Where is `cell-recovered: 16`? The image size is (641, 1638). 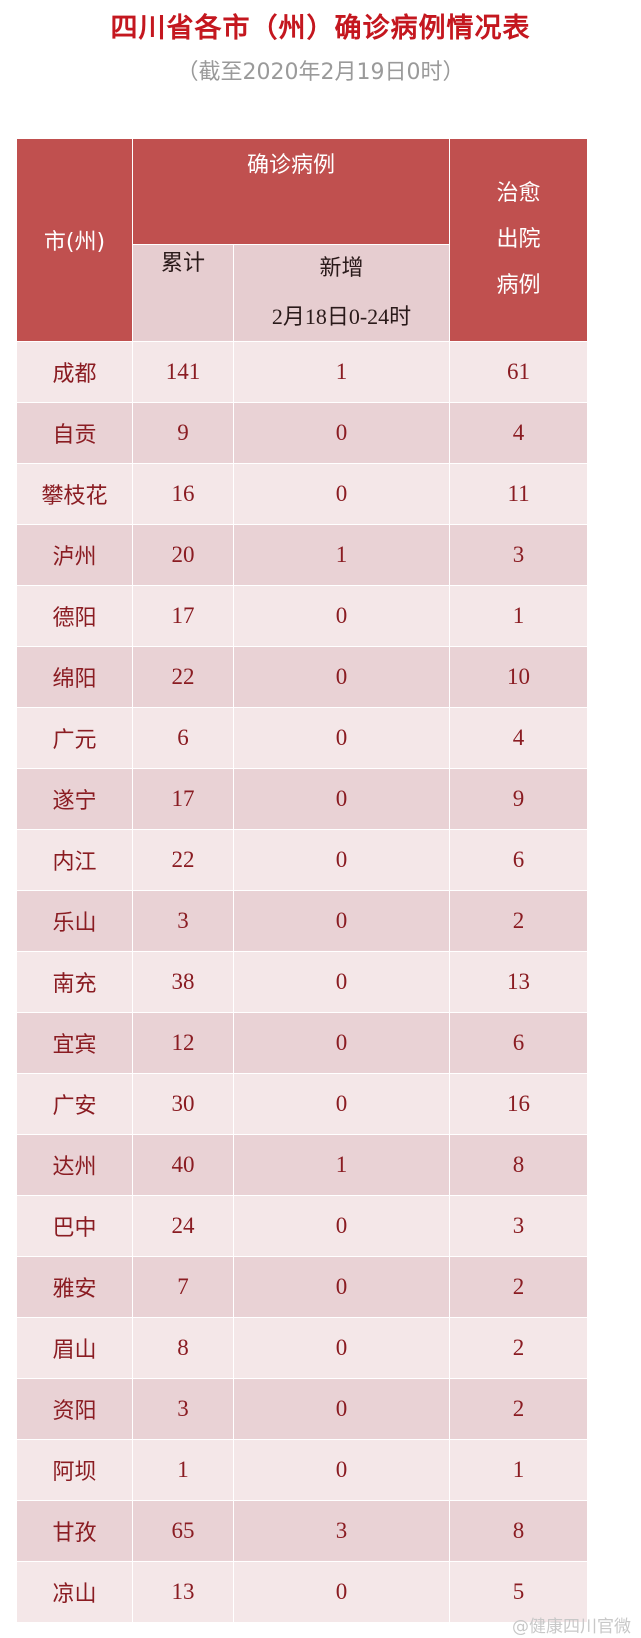
cell-recovered: 16 is located at coordinates (519, 1104).